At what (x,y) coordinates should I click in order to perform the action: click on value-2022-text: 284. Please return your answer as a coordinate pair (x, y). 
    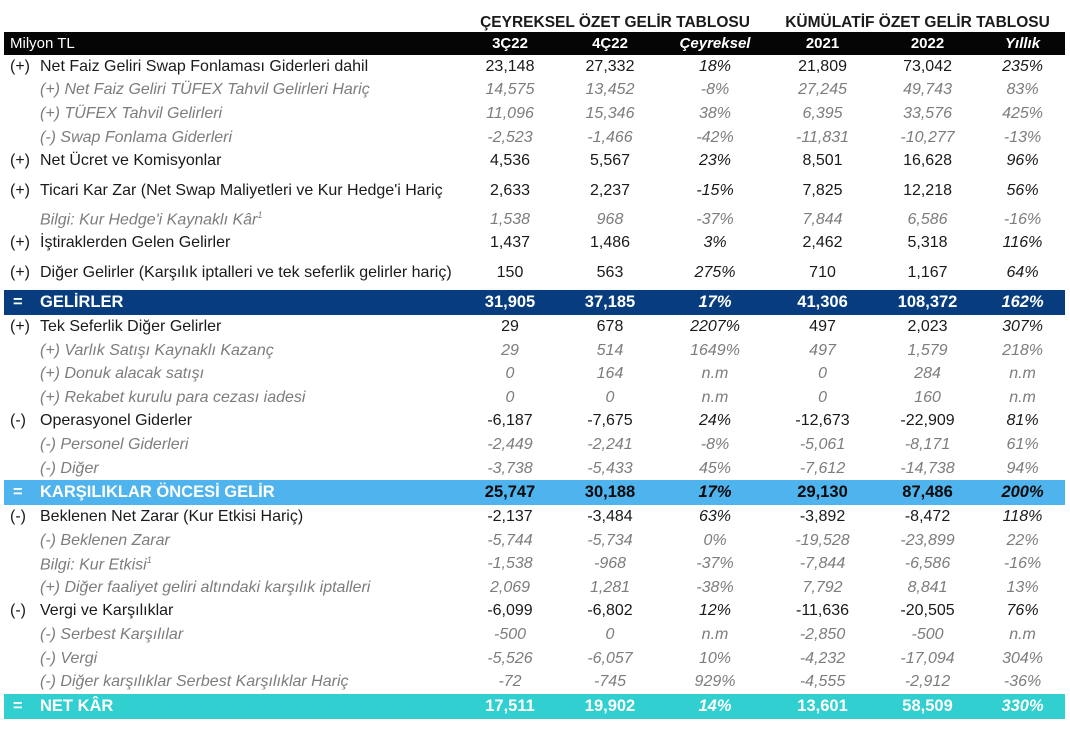
    Looking at the image, I should click on (927, 374).